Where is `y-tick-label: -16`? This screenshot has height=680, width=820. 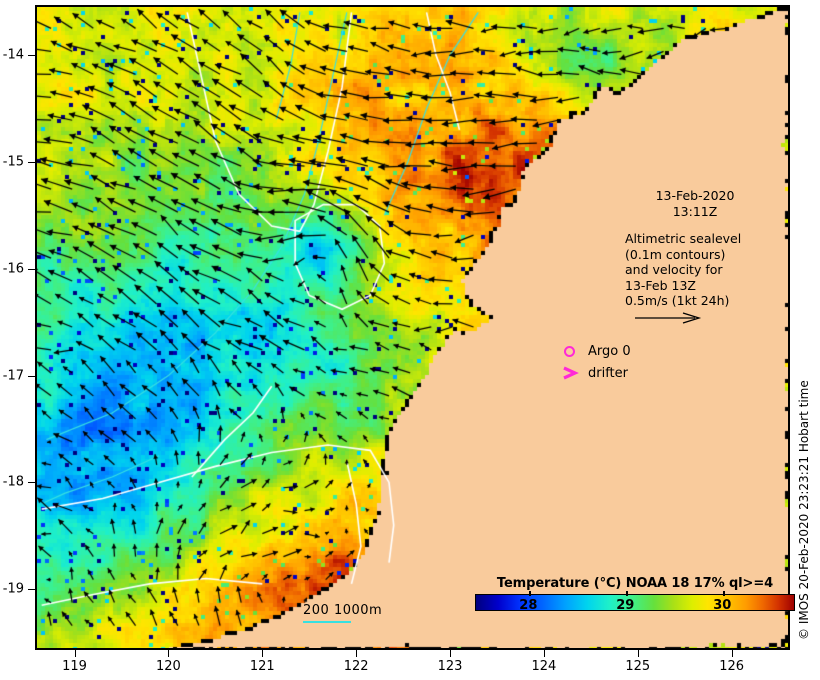
y-tick-label: -16 is located at coordinates (13, 269).